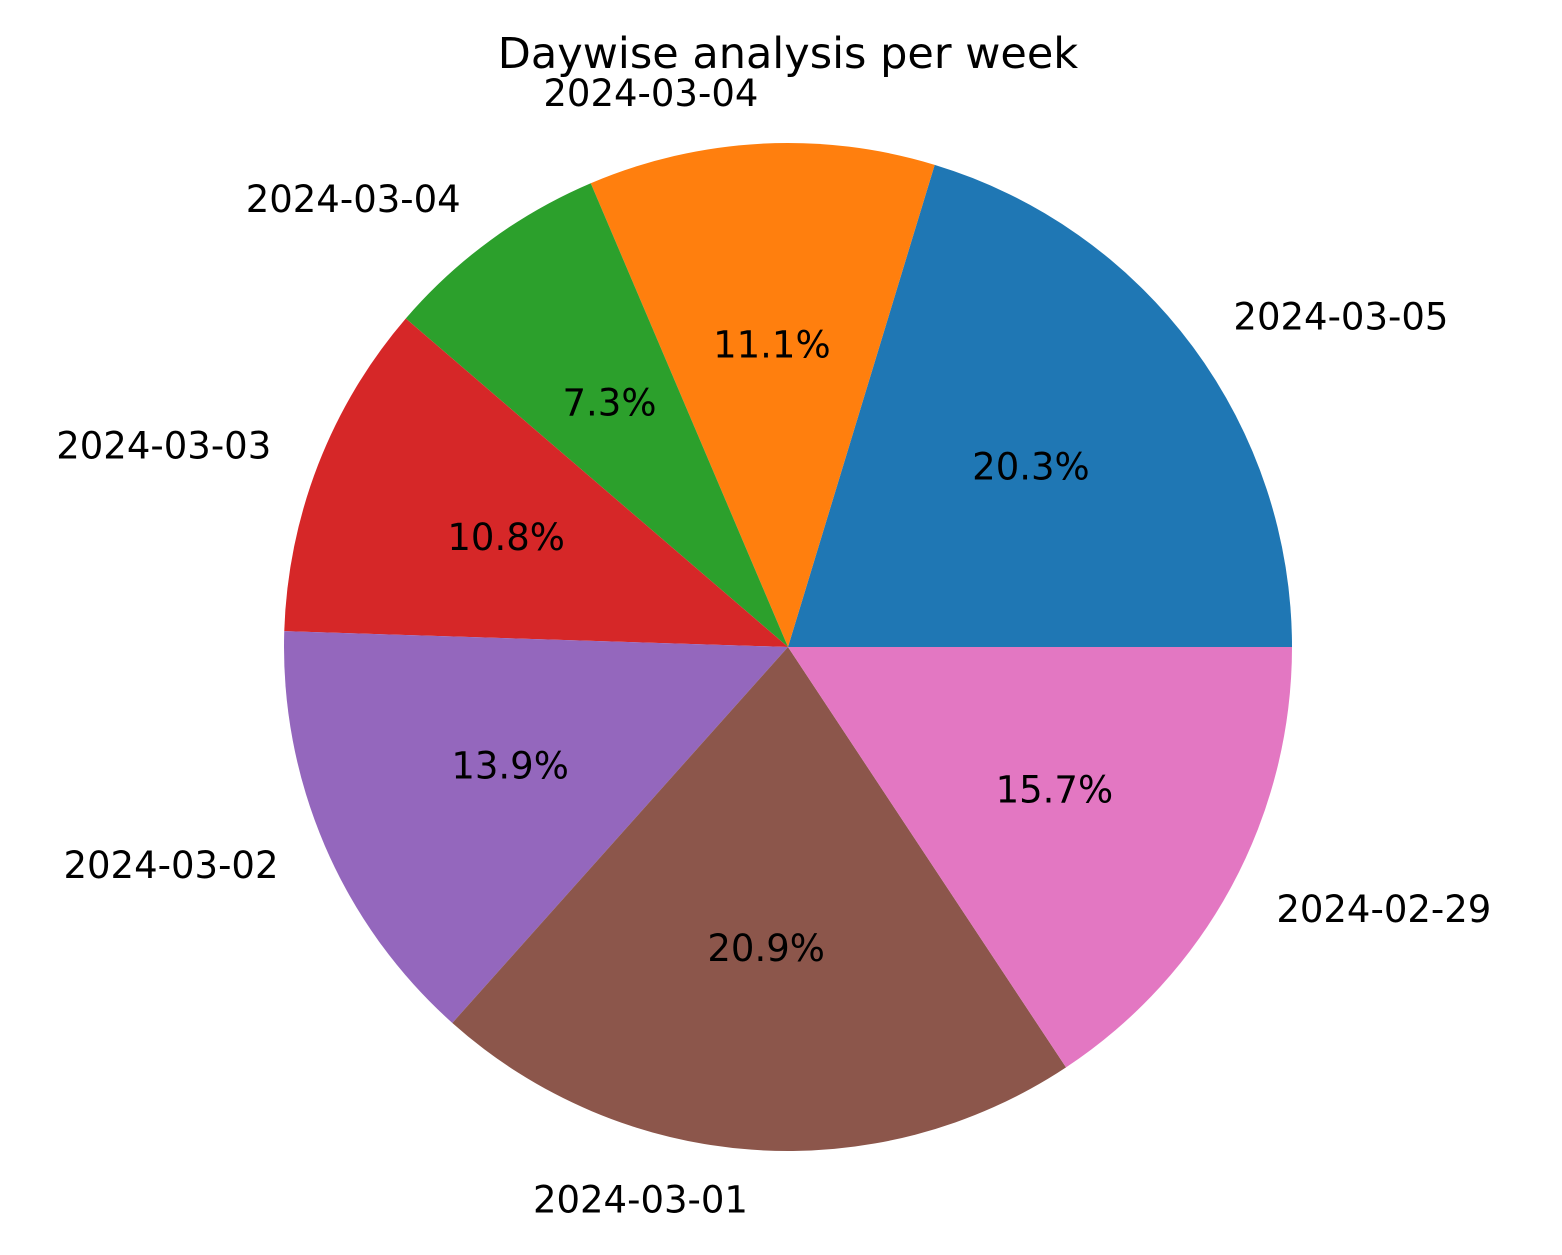  I want to click on slice-category-label: 2024-03-01, so click(640, 1199).